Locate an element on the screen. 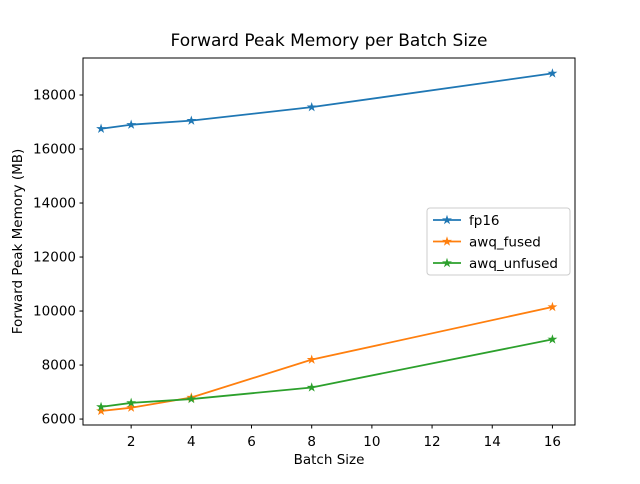  y-tick-label-6000: 6000 is located at coordinates (59, 420).